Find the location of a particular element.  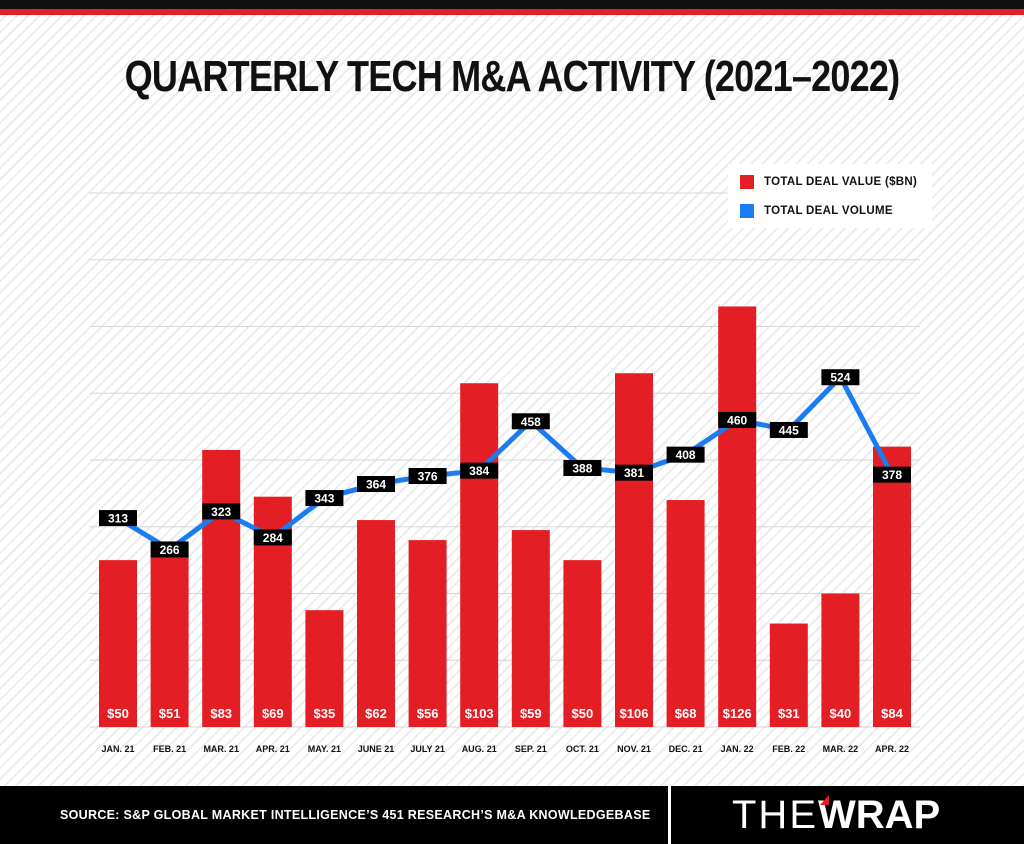

x-tick-label: JAN. 22 is located at coordinates (737, 749).